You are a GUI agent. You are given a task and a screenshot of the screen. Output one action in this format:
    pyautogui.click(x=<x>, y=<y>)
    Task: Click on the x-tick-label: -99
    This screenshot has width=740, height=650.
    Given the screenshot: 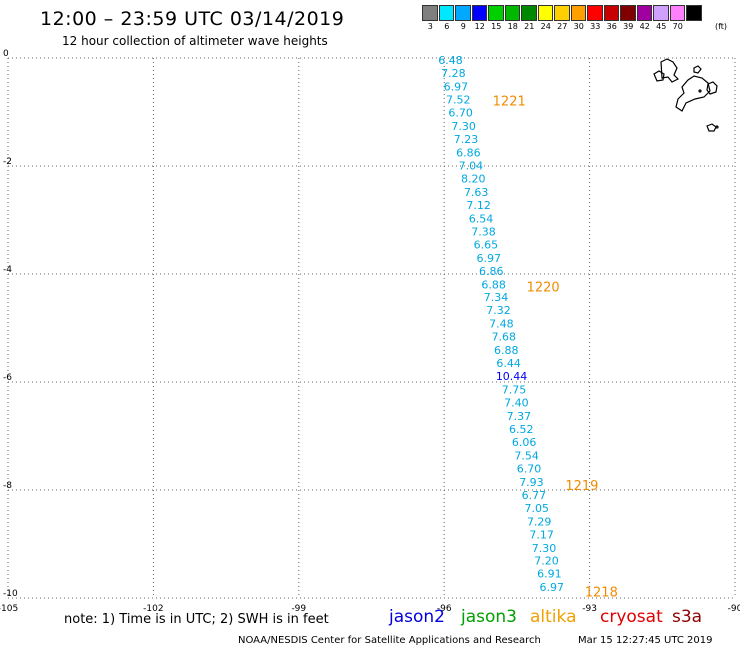 What is the action you would take?
    pyautogui.click(x=298, y=609)
    